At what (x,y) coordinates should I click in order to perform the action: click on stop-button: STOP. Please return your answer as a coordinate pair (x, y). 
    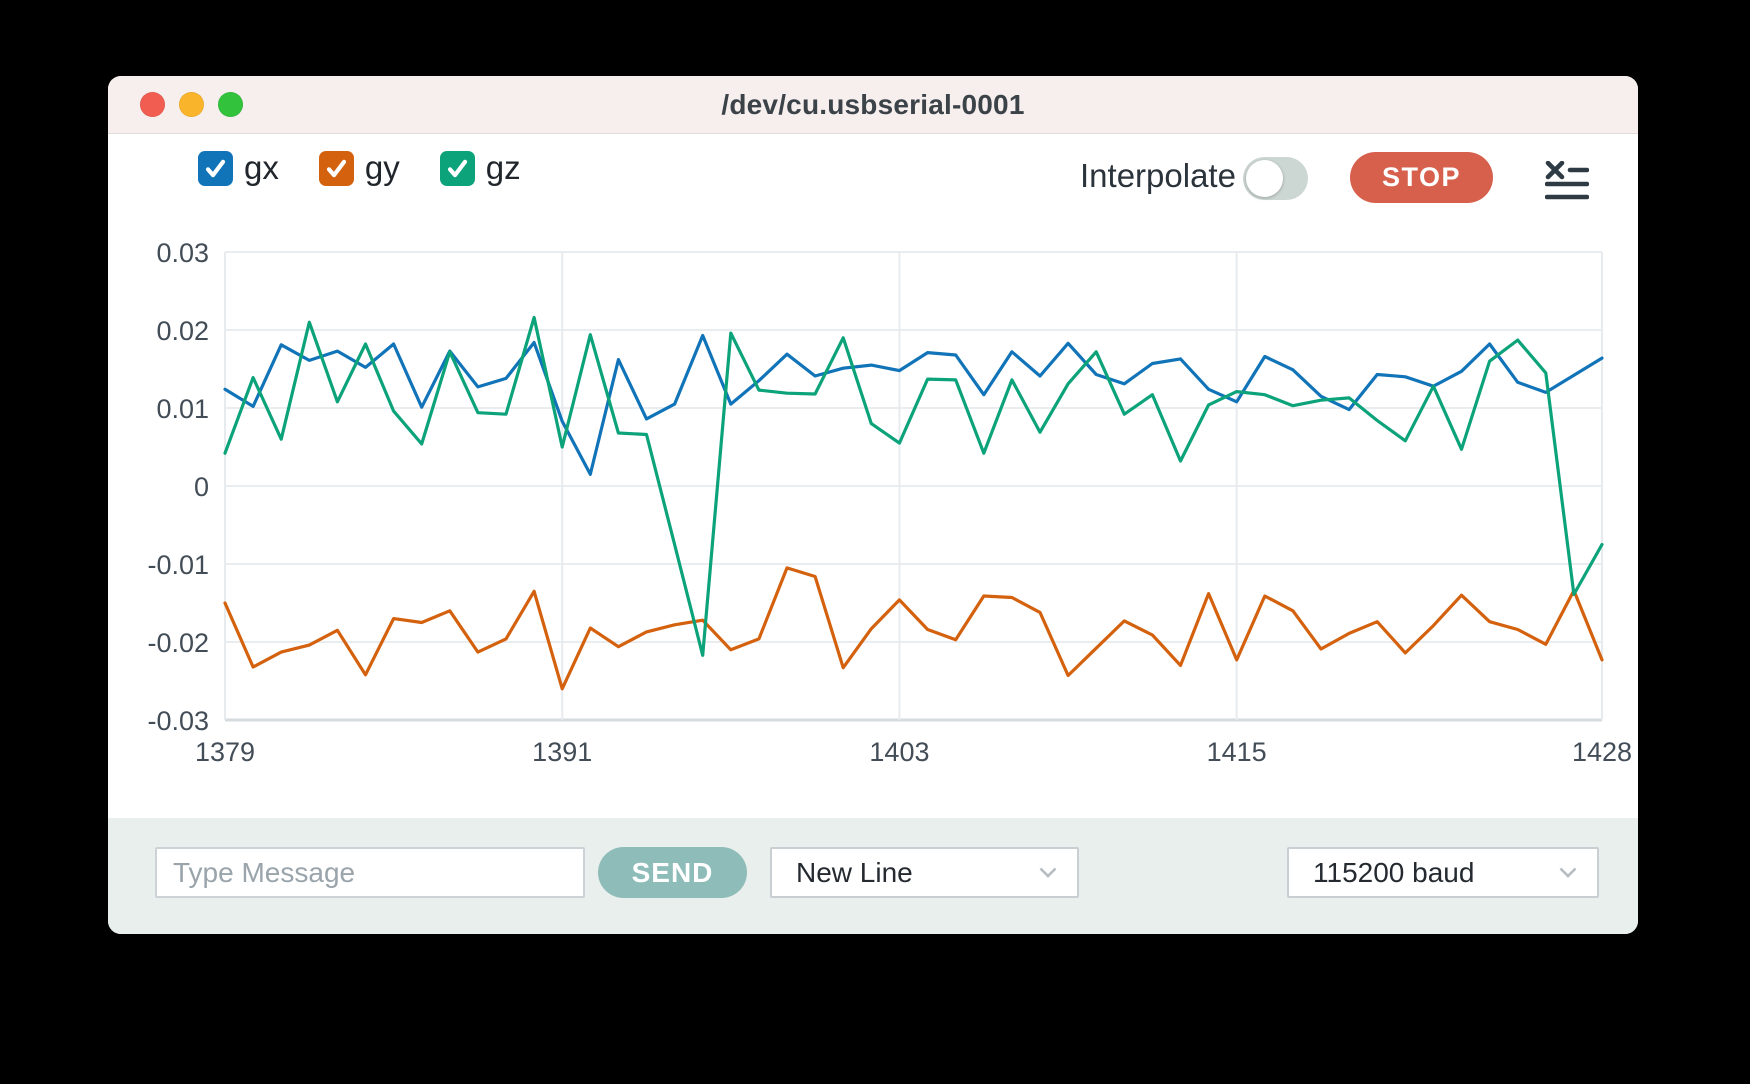
    Looking at the image, I should click on (1421, 177).